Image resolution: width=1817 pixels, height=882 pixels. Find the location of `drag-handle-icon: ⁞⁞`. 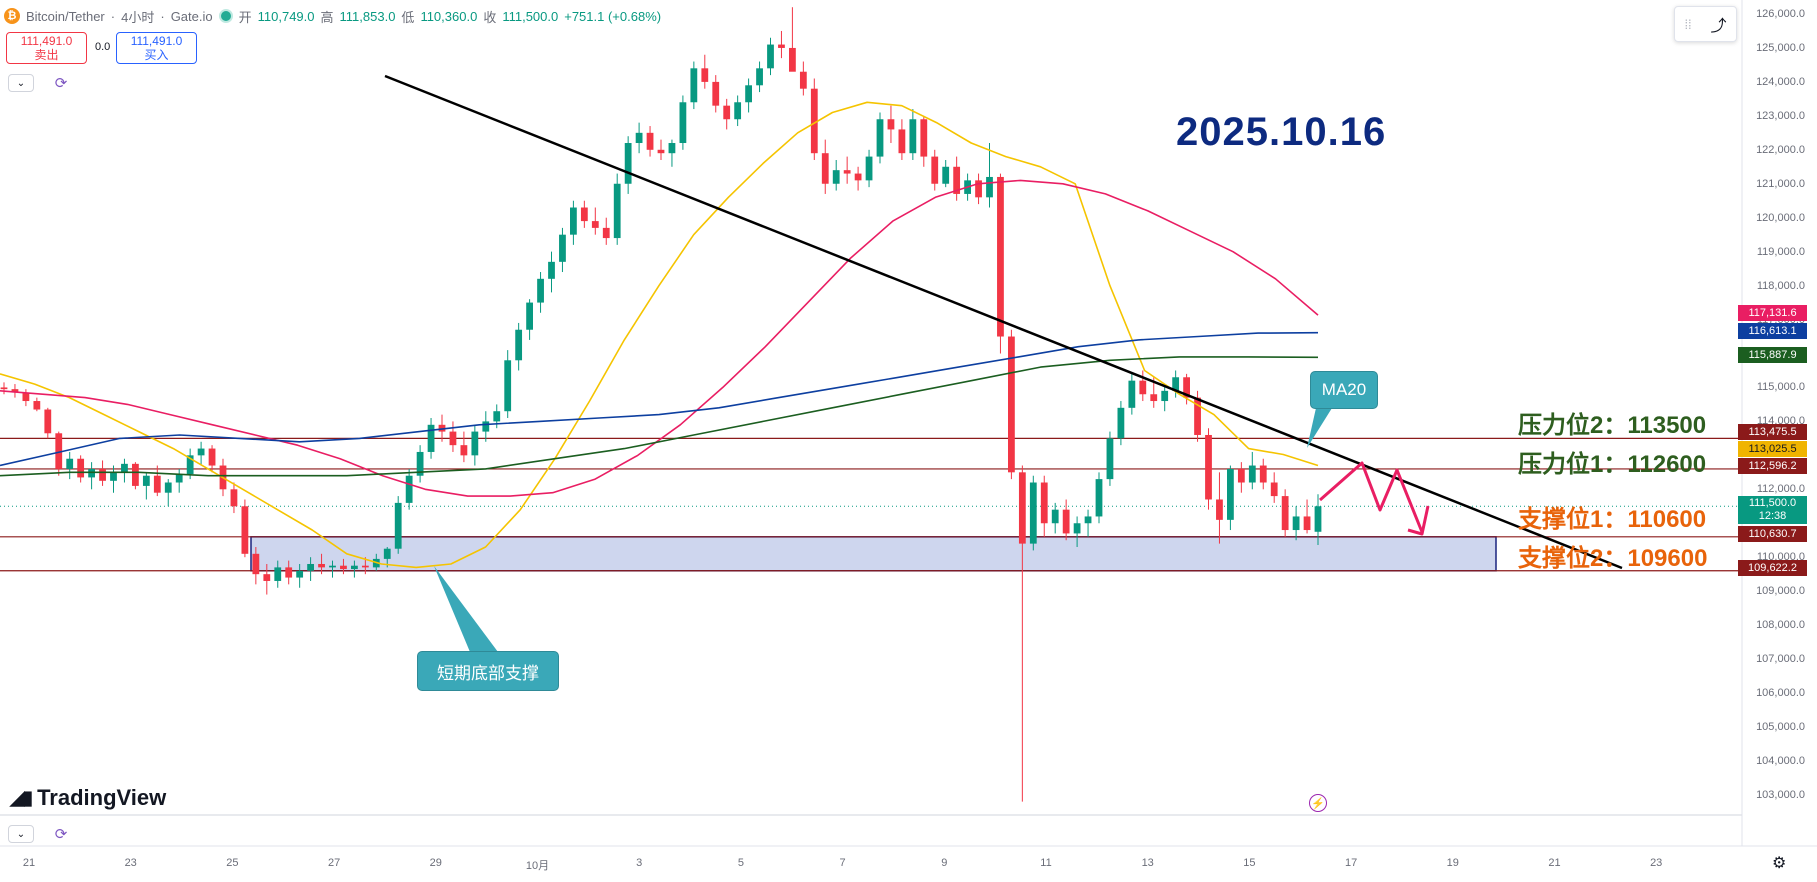

drag-handle-icon: ⁞⁞ is located at coordinates (1688, 24).